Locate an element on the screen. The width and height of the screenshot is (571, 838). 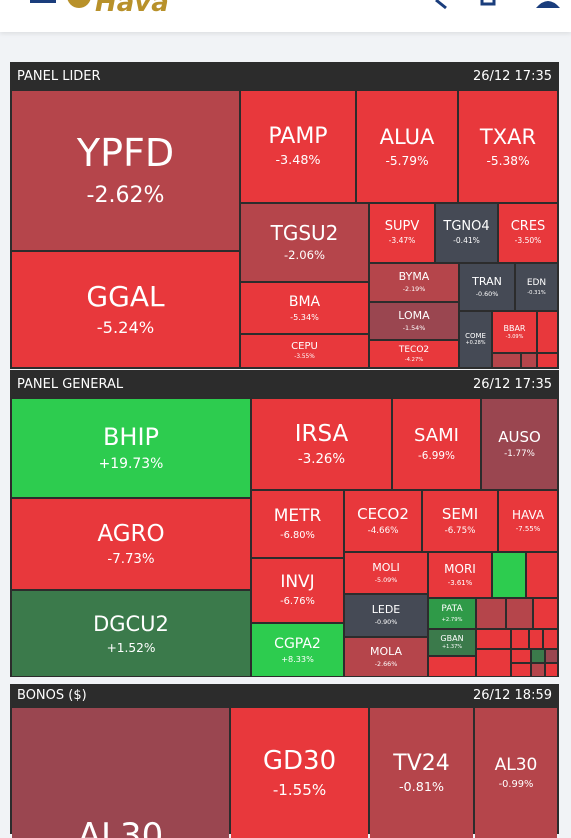
panel-header: PANEL LIDER 26/12 17:35 is located at coordinates (284, 76).